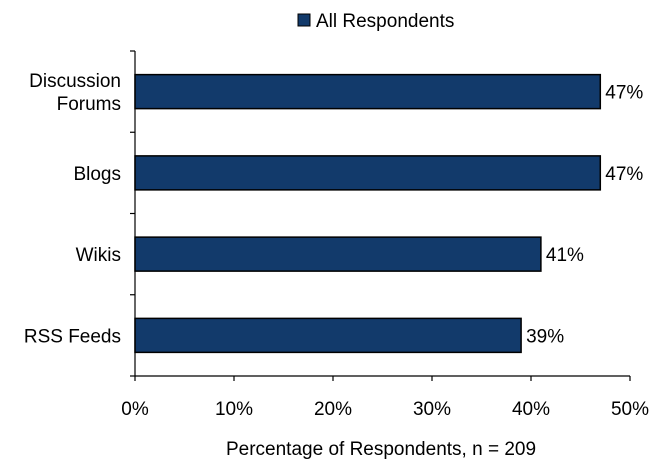  I want to click on x-axis-title: Percentage of Respondents, n = 209, so click(381, 449).